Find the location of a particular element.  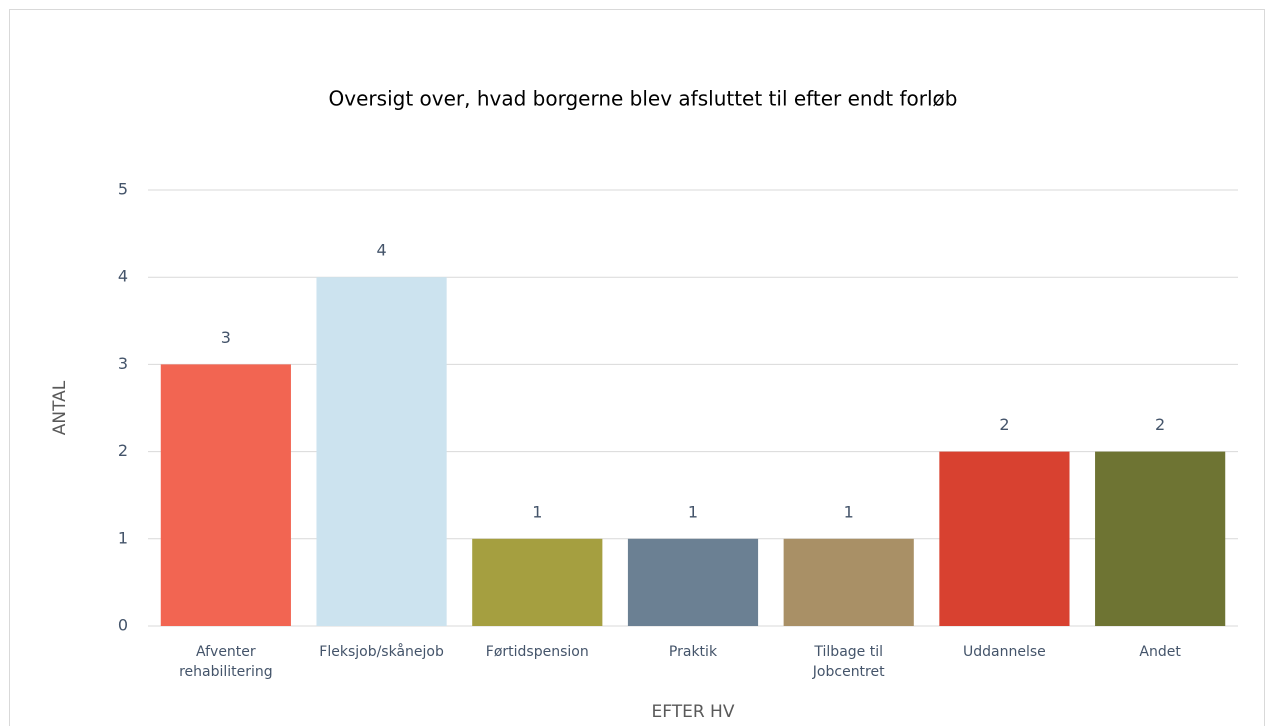

y-tick-label: 2 is located at coordinates (123, 450).